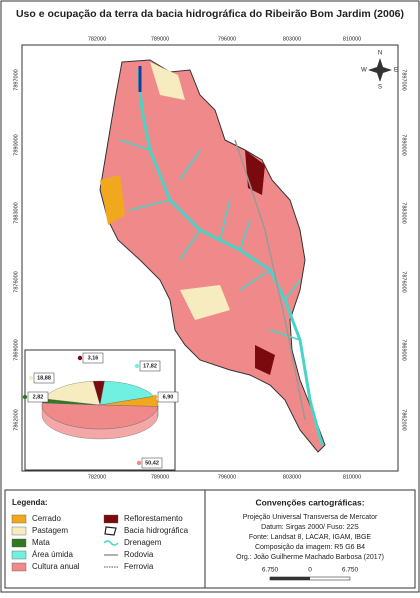  I want to click on compass-w: W, so click(364, 71).